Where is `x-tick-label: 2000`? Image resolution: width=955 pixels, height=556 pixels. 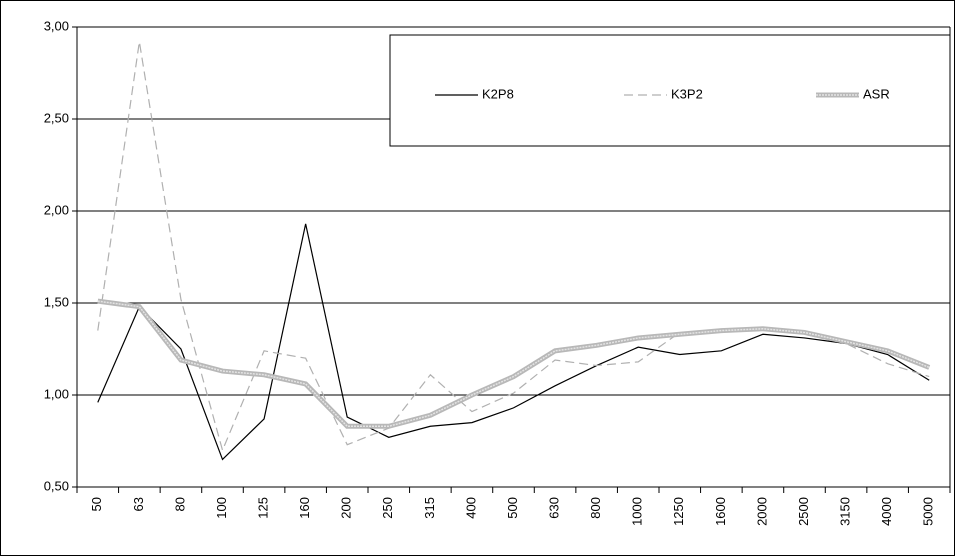
x-tick-label: 2000 is located at coordinates (761, 511).